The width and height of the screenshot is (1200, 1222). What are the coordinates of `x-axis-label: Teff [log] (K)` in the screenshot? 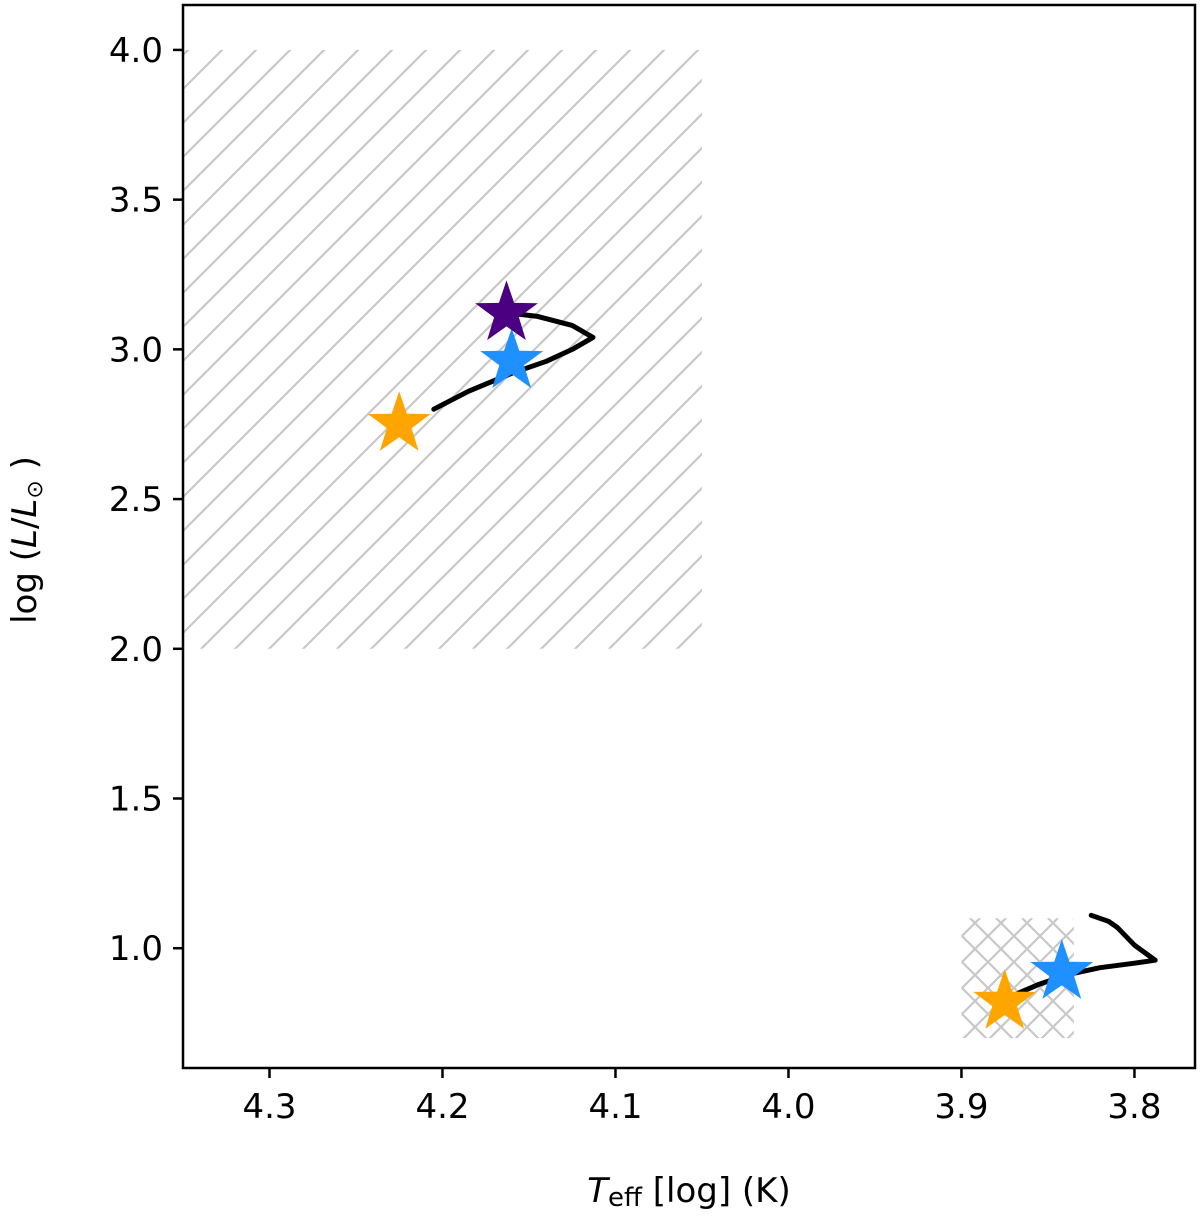 It's located at (689, 1192).